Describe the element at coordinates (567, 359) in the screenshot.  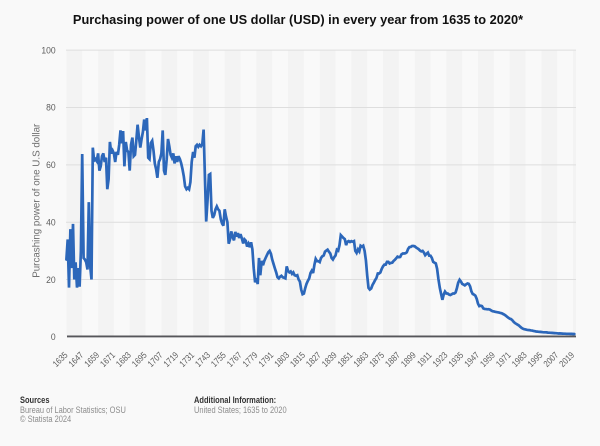
I see `svg-text: 2019` at that location.